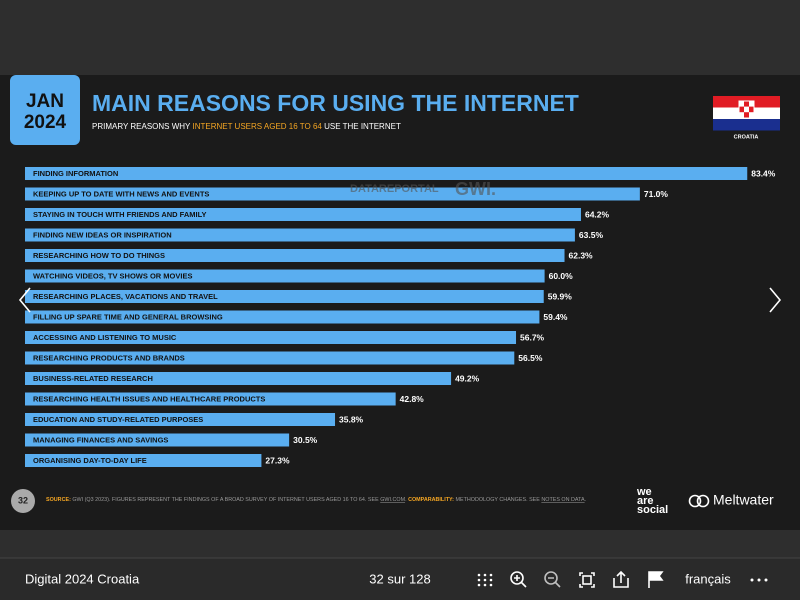  Describe the element at coordinates (105, 337) in the screenshot. I see `category-label: ACCESSING AND LISTENING TO MUSIC` at that location.